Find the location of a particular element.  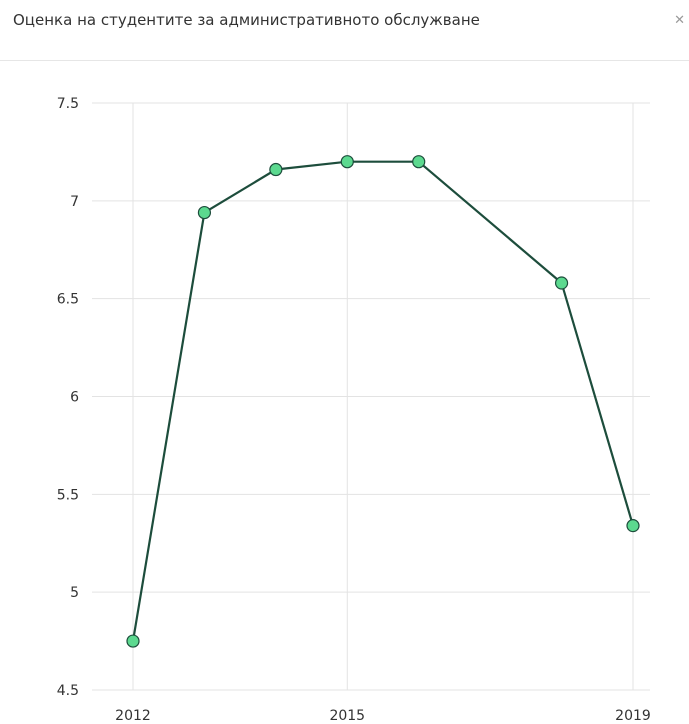

y-tick-label: 4.5 is located at coordinates (68, 691).